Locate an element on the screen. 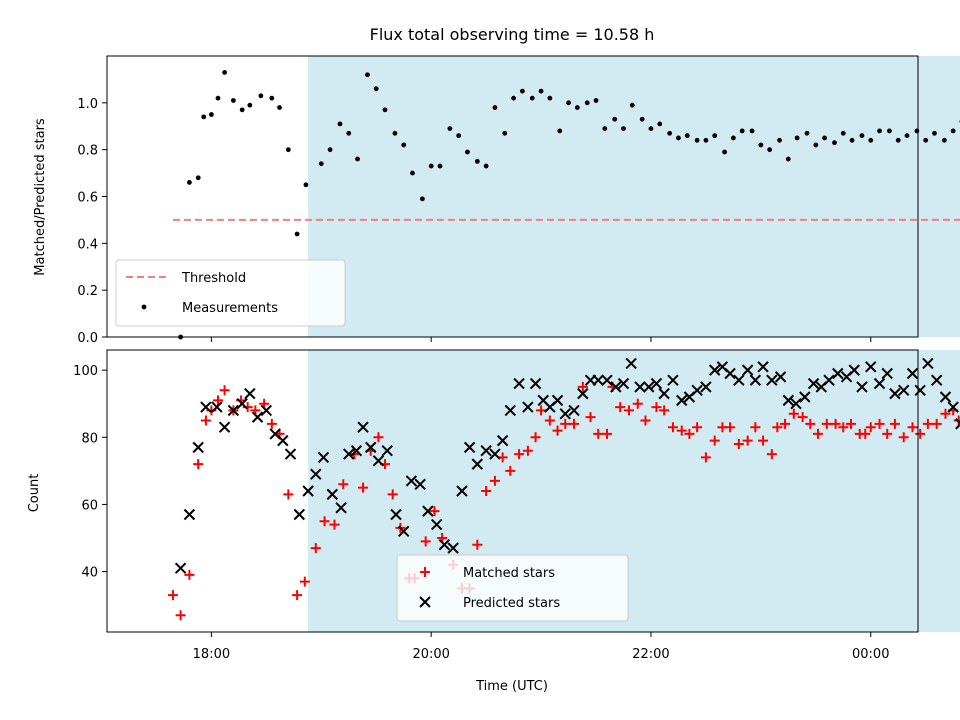 The height and width of the screenshot is (720, 960). y-tick-label: 0.4 is located at coordinates (87, 244).